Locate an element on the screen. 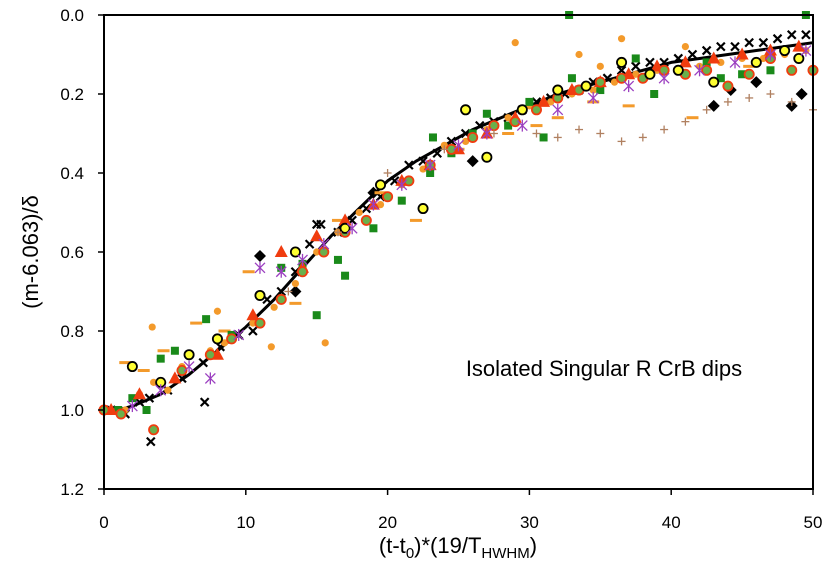  x-tick-label: 10 is located at coordinates (245, 522).